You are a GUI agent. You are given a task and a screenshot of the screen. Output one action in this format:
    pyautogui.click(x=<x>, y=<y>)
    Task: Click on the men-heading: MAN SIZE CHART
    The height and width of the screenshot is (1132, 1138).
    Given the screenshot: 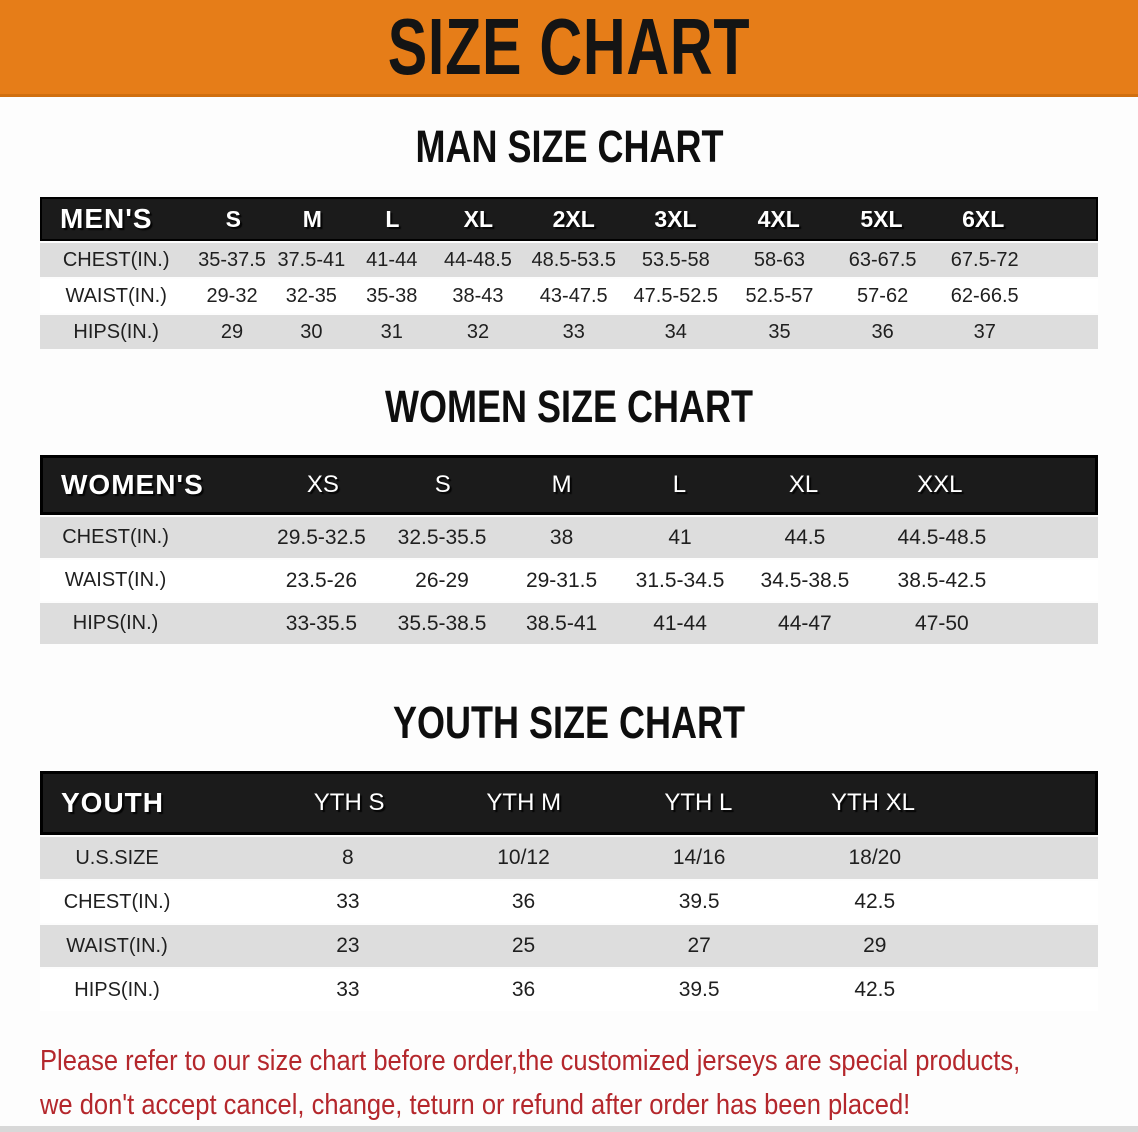 What is the action you would take?
    pyautogui.click(x=568, y=146)
    